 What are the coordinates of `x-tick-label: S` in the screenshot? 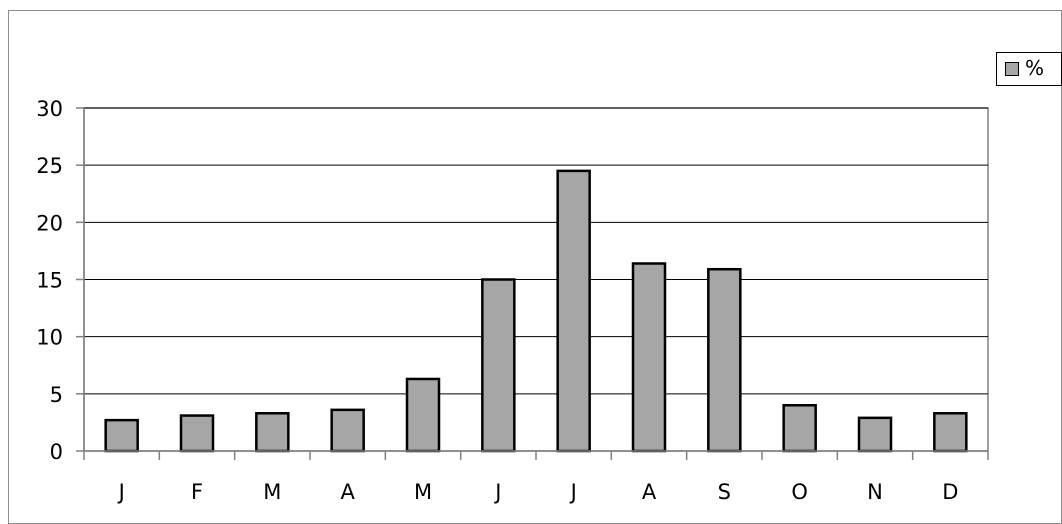 It's located at (724, 492).